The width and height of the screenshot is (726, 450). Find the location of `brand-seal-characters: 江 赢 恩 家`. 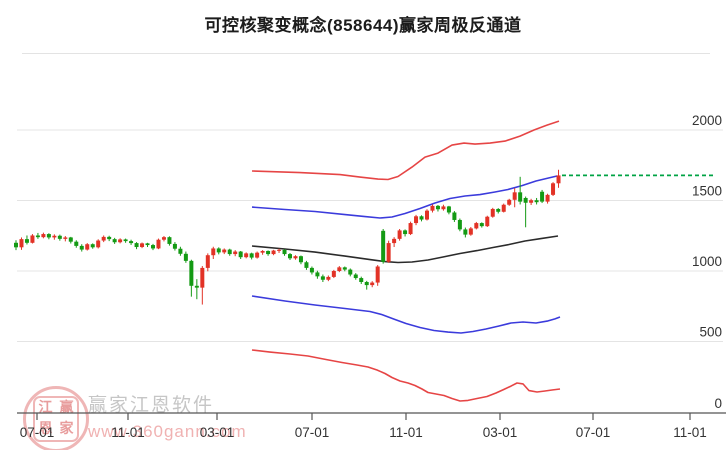

brand-seal-characters: 江 赢 恩 家 is located at coordinates (56, 419).